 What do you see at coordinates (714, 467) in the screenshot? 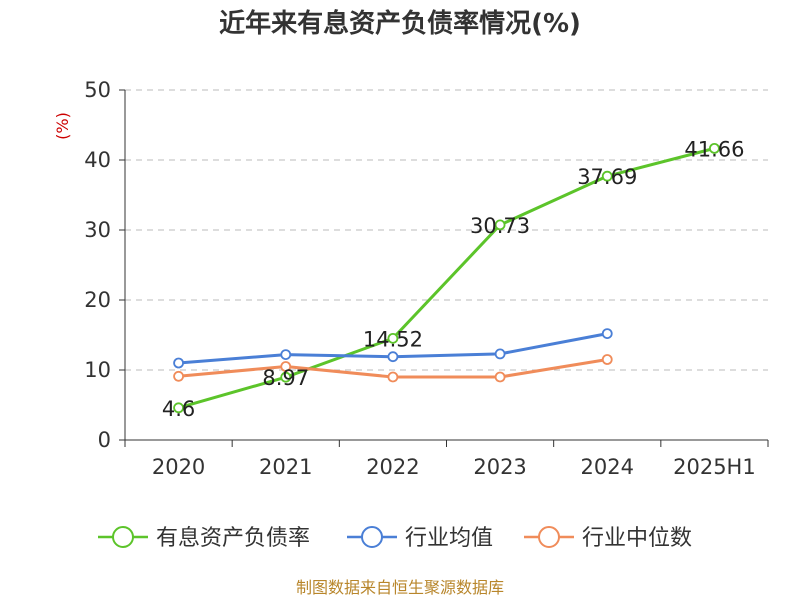
I see `x-tick-label: 2025H1` at bounding box center [714, 467].